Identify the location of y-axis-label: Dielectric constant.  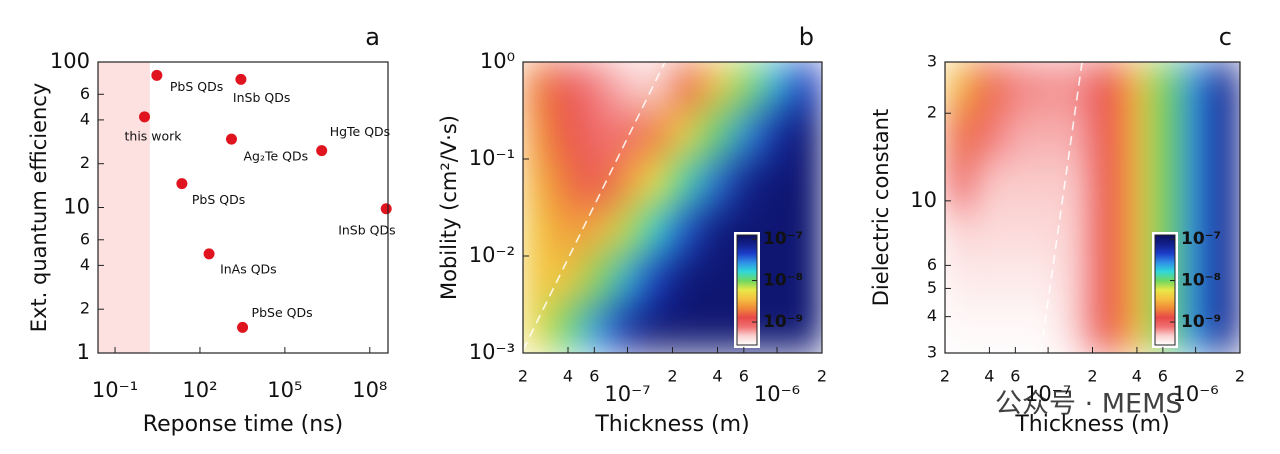
(881, 207).